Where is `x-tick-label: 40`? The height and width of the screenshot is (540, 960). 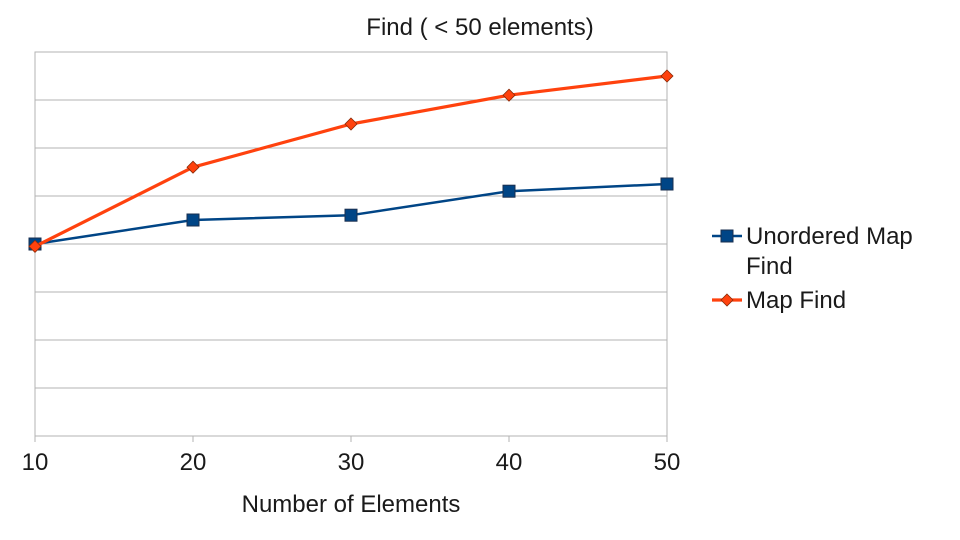 x-tick-label: 40 is located at coordinates (509, 462).